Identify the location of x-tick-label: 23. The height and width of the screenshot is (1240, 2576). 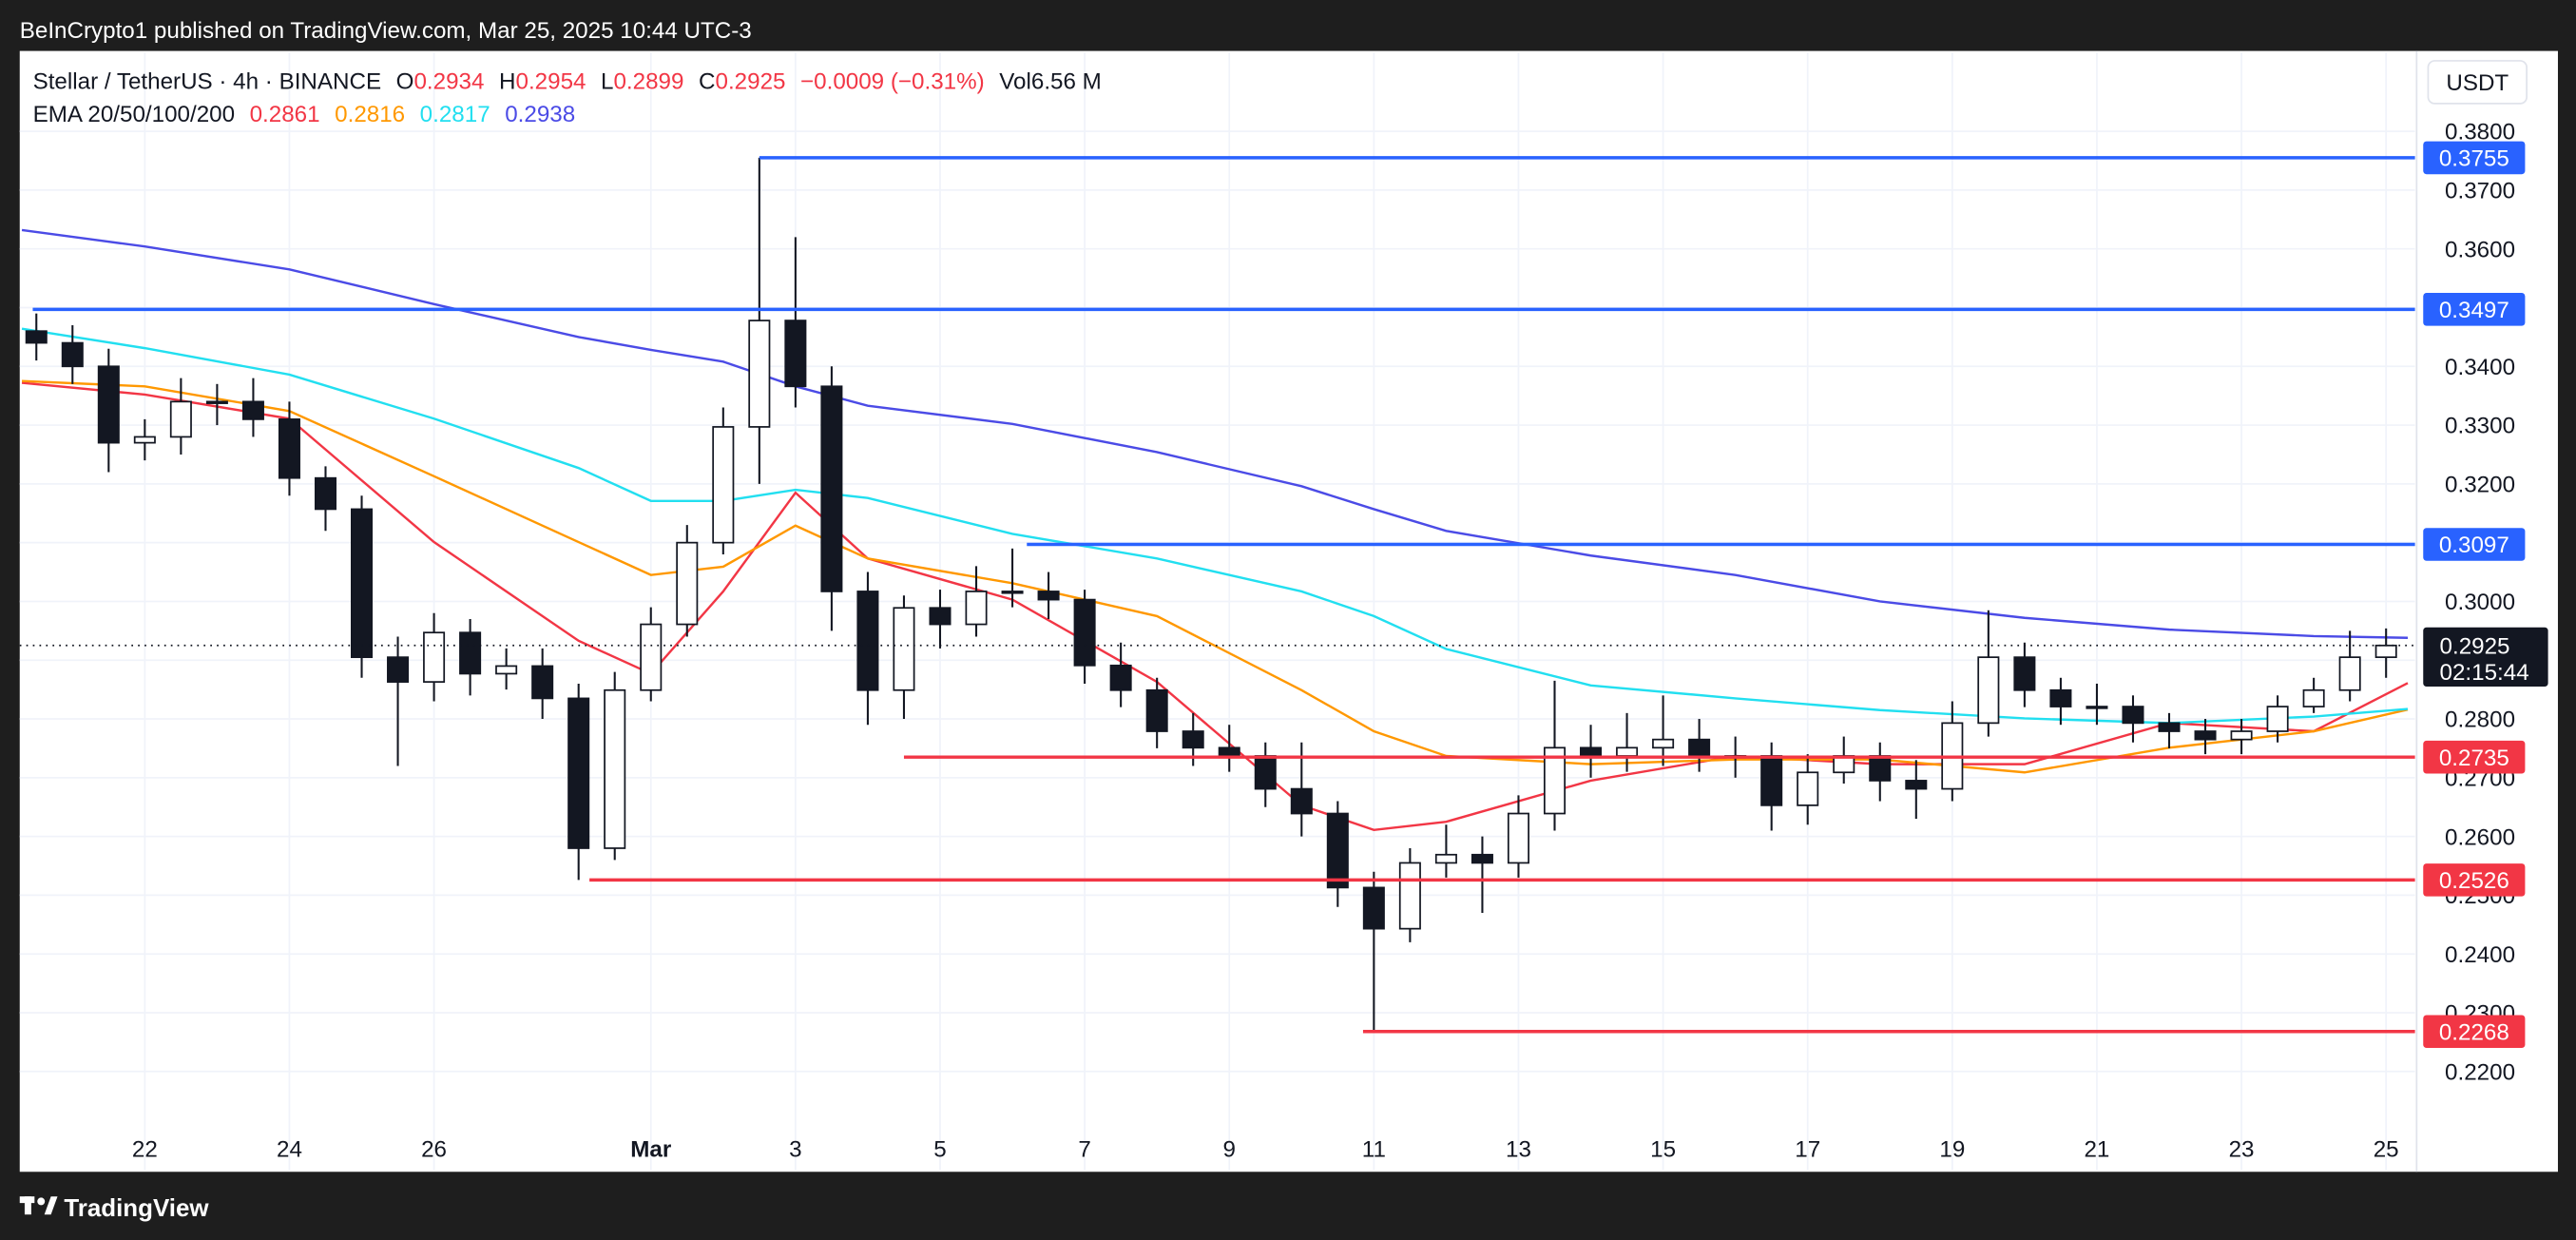
(2242, 1150).